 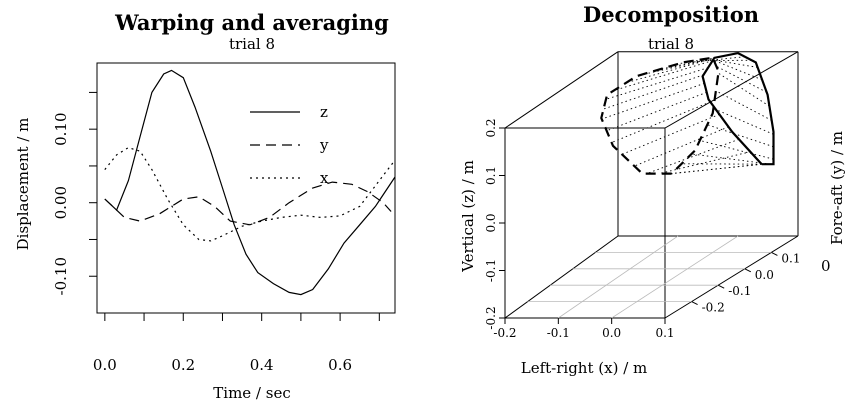 What do you see at coordinates (764, 275) in the screenshot?
I see `chart2-y-tick-label: 0.0` at bounding box center [764, 275].